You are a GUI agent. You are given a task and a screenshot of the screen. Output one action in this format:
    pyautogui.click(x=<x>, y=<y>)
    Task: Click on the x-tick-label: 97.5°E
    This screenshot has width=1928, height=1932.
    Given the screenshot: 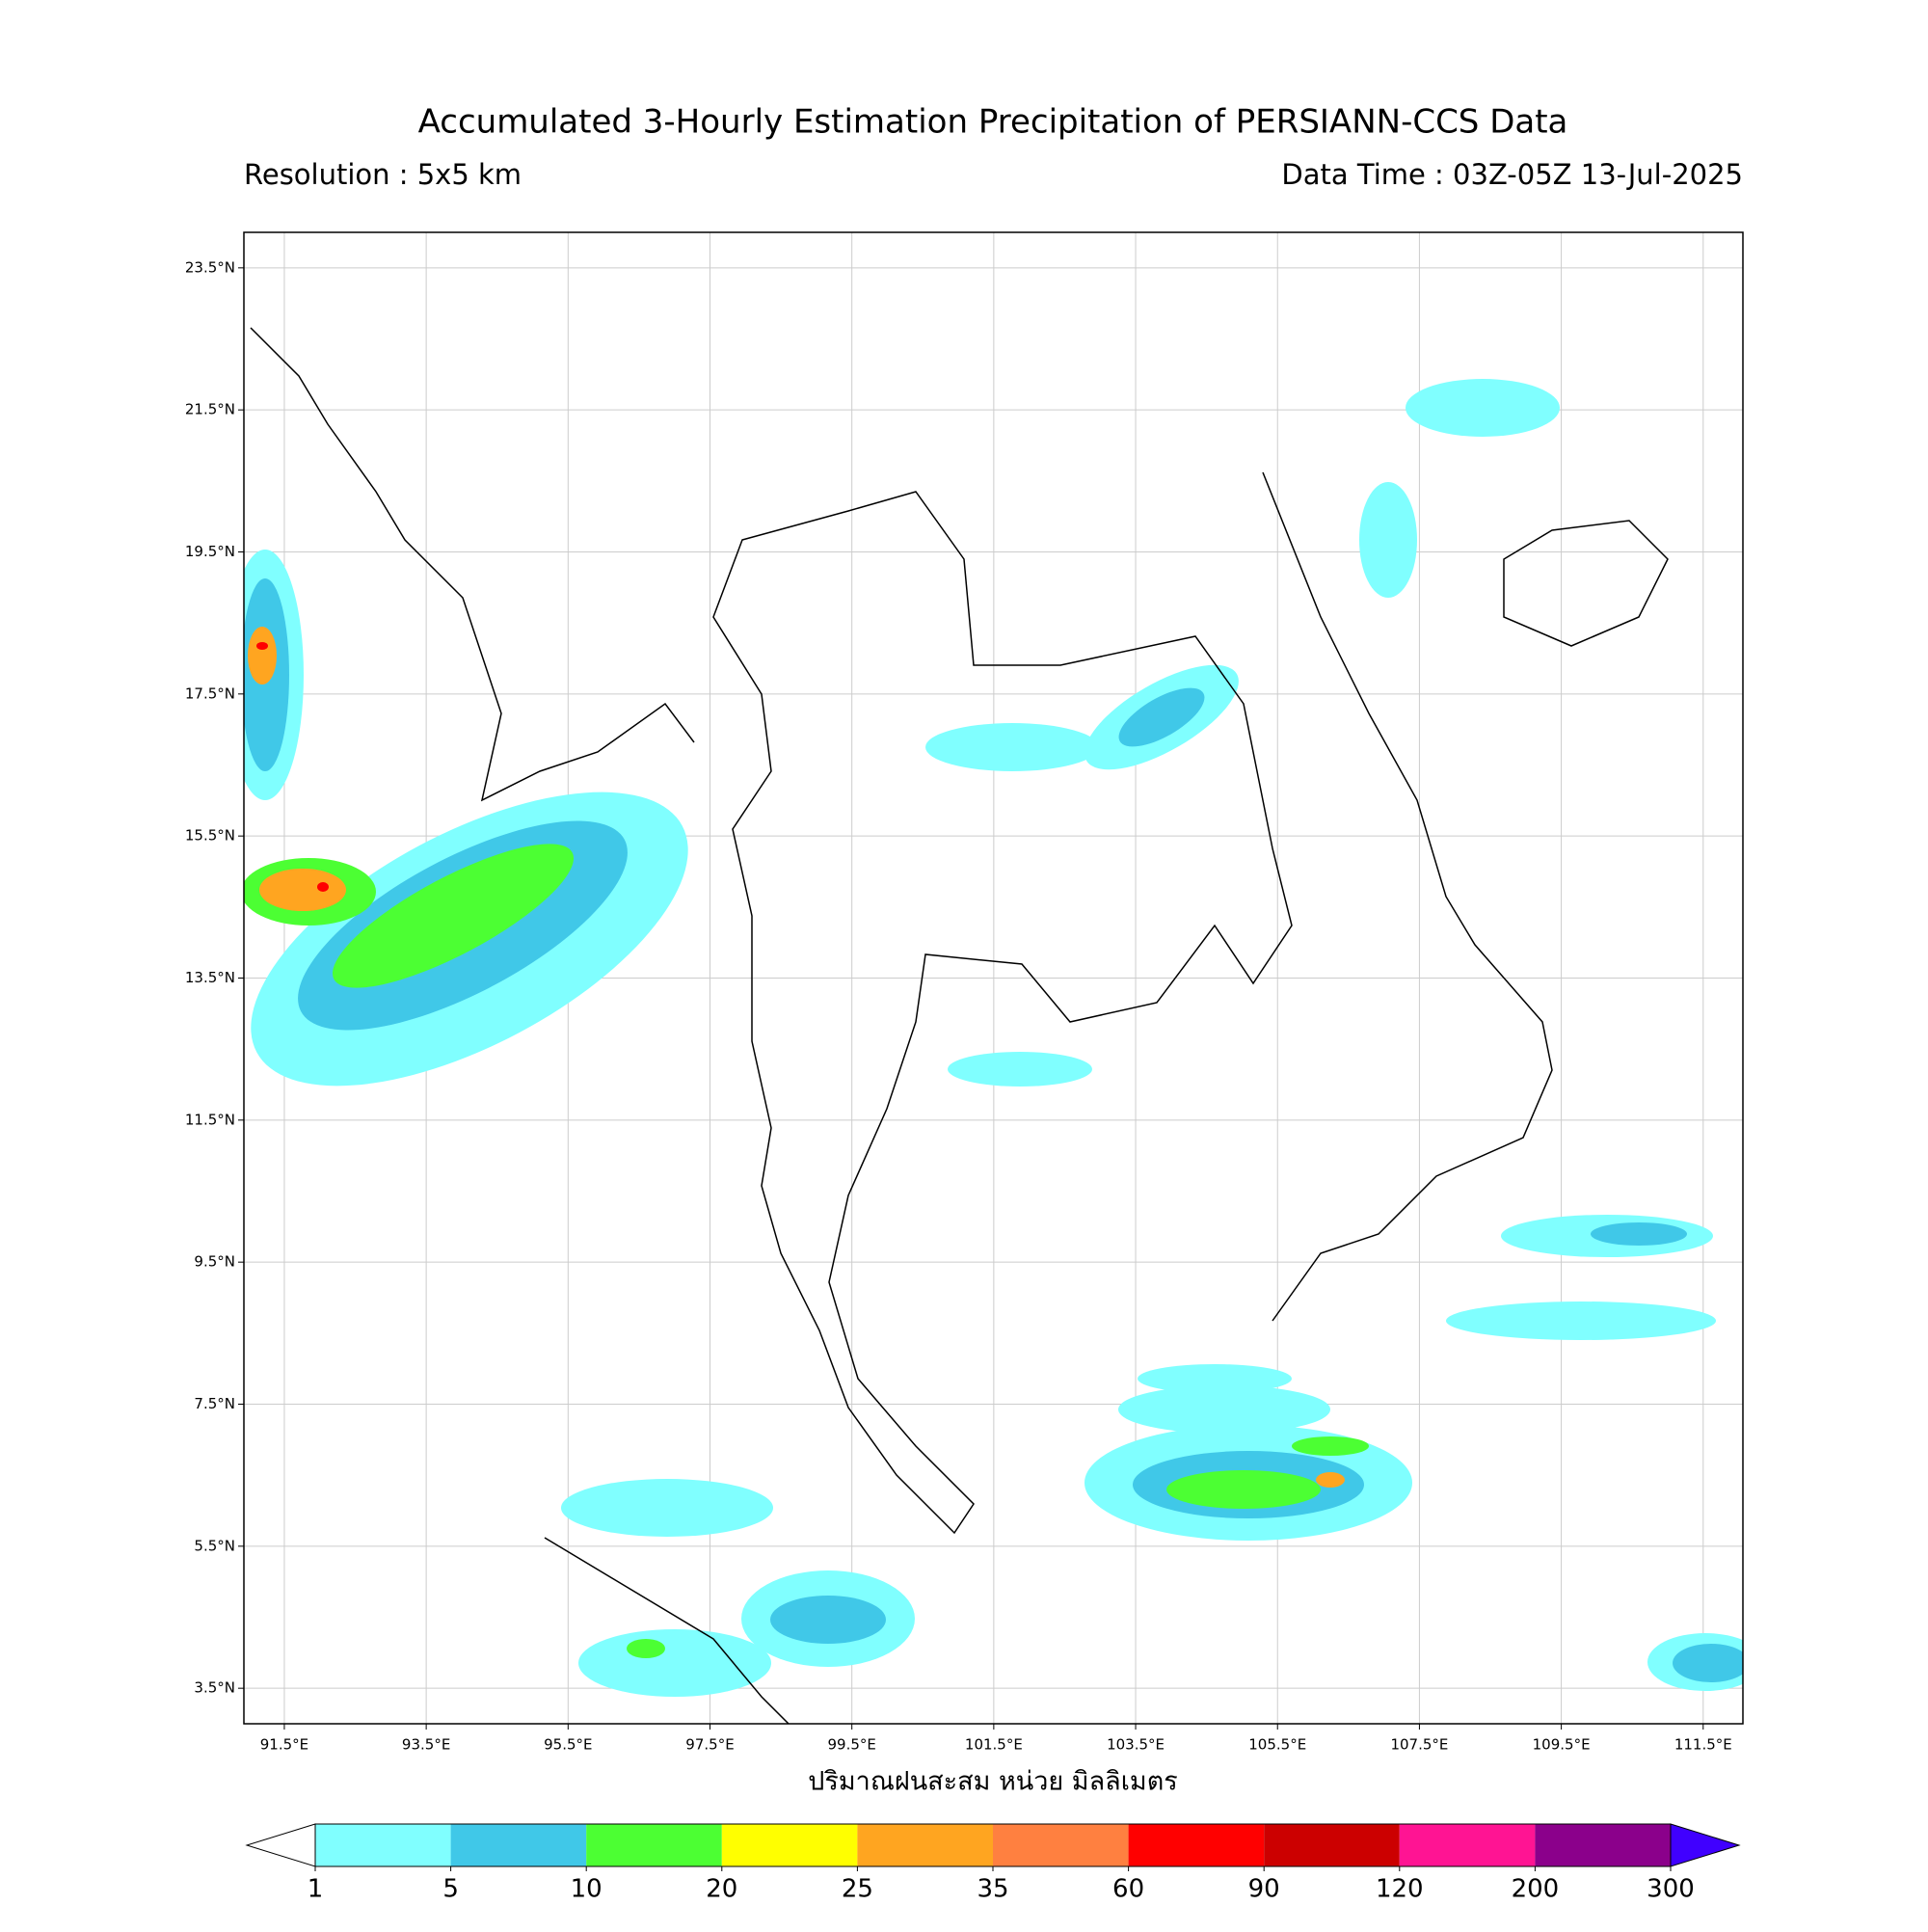 What is the action you would take?
    pyautogui.click(x=709, y=1745)
    